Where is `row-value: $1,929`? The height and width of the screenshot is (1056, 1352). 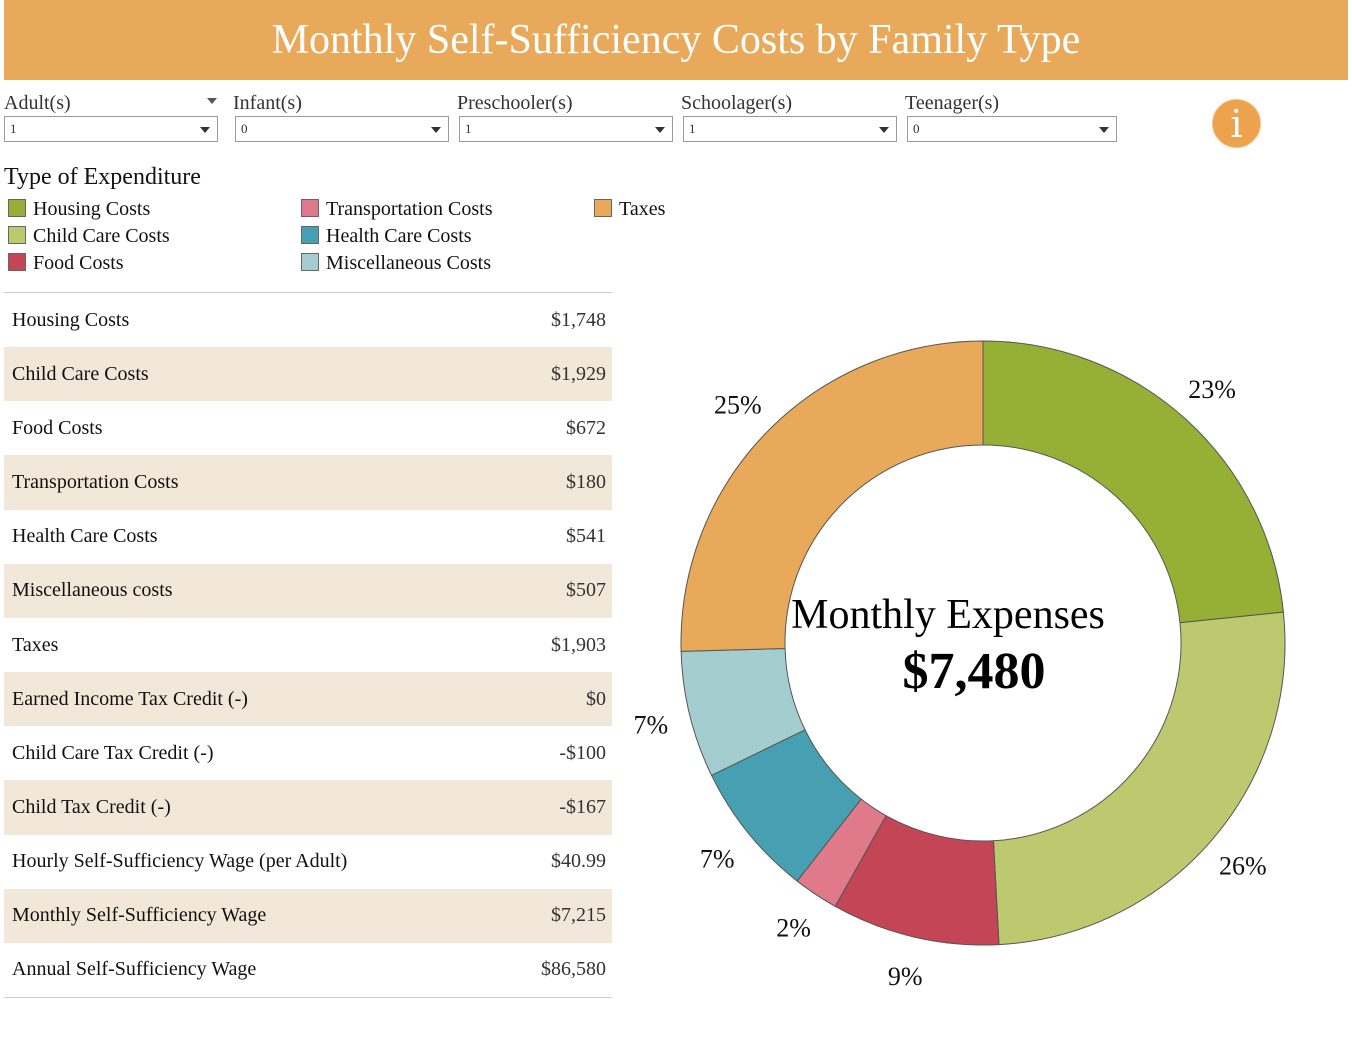 row-value: $1,929 is located at coordinates (578, 373).